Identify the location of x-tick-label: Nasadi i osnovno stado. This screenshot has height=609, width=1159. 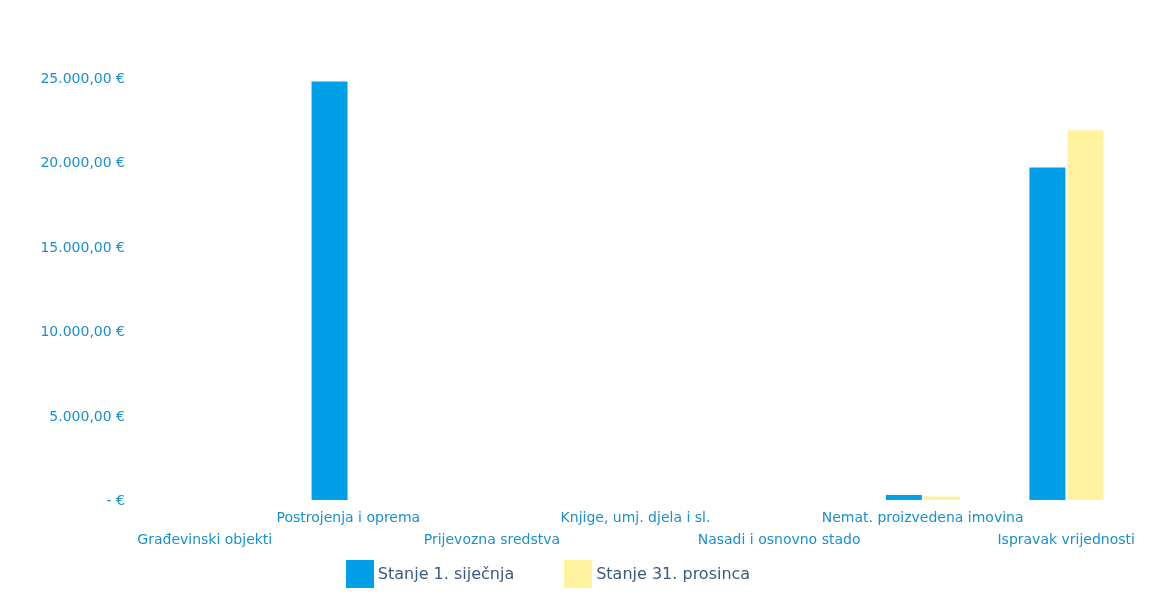
(779, 539).